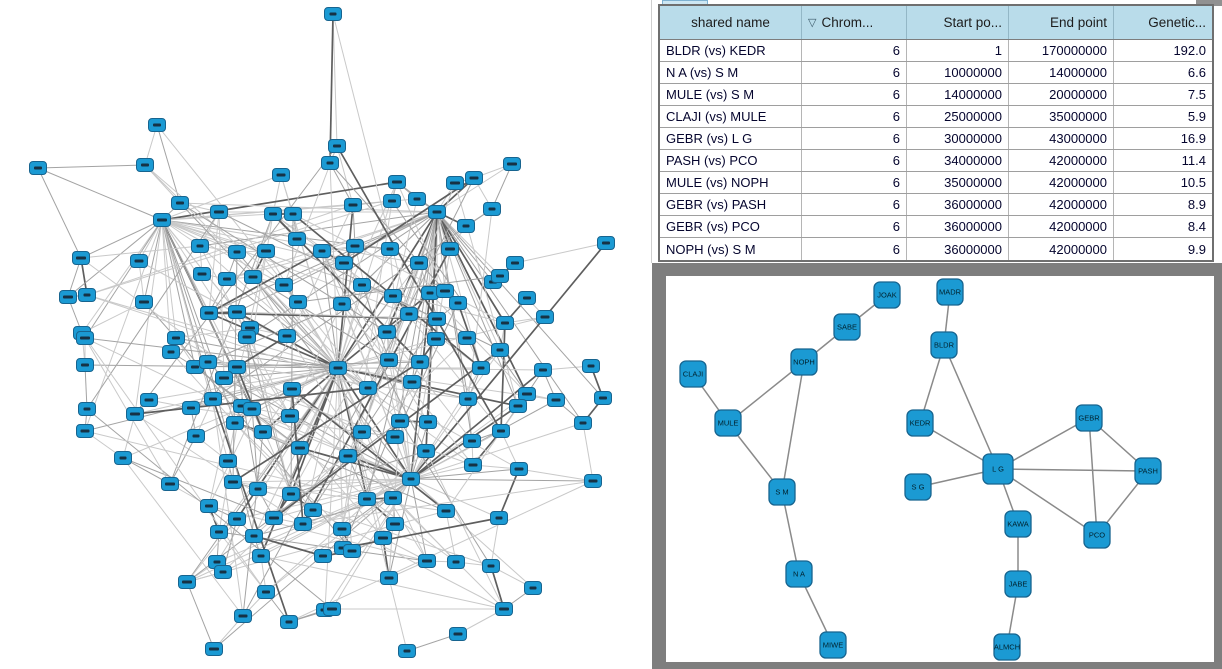 The width and height of the screenshot is (1222, 669). I want to click on table-row: GEBR (vs) PCO 6 36000000 42000000 8.4, so click(936, 227).